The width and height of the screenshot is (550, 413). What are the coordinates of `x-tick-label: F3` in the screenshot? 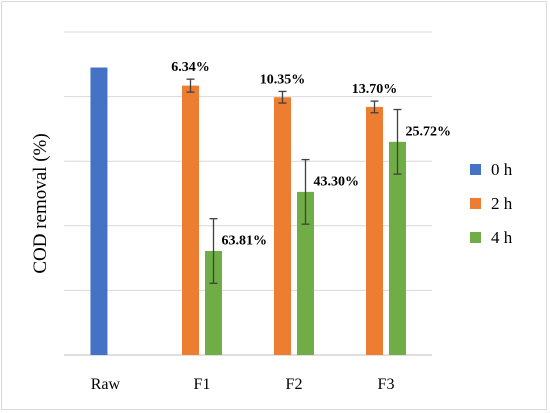 It's located at (386, 384).